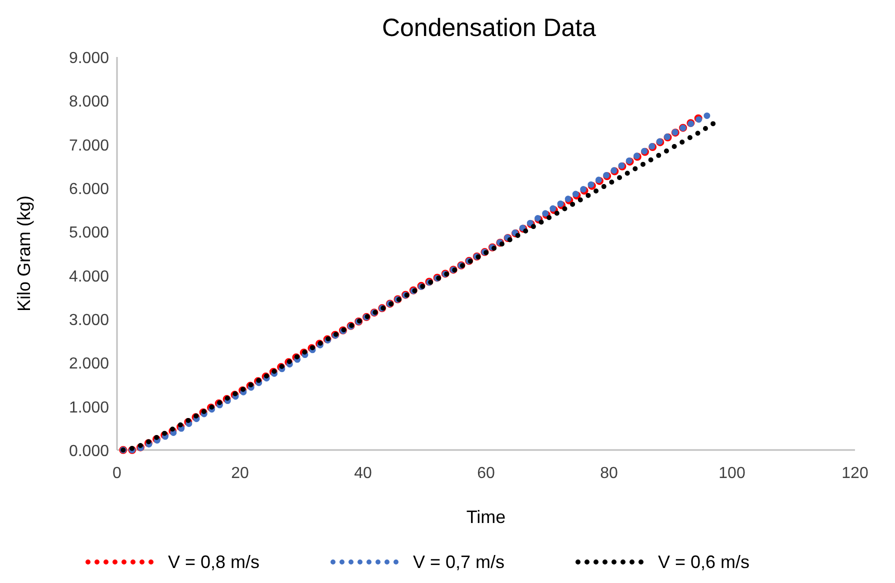 The width and height of the screenshot is (895, 583). I want to click on x-tick-label: 100, so click(732, 473).